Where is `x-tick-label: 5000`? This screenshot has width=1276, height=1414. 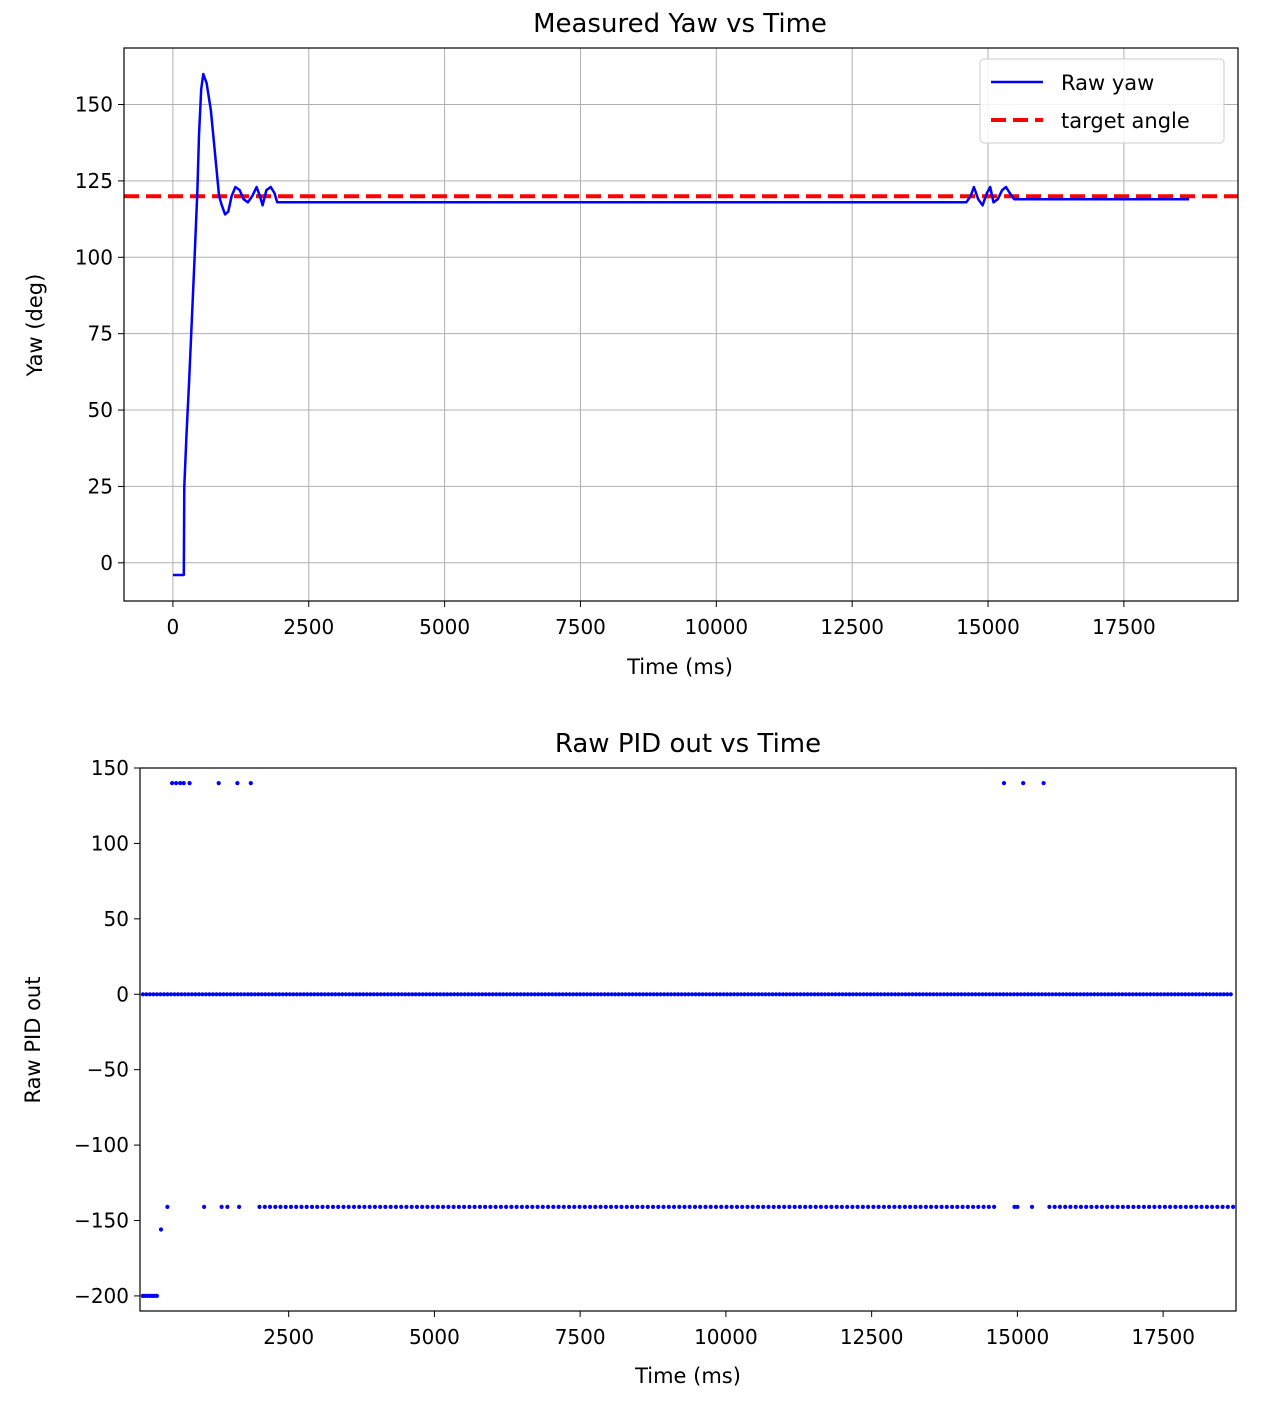 x-tick-label: 5000 is located at coordinates (444, 627).